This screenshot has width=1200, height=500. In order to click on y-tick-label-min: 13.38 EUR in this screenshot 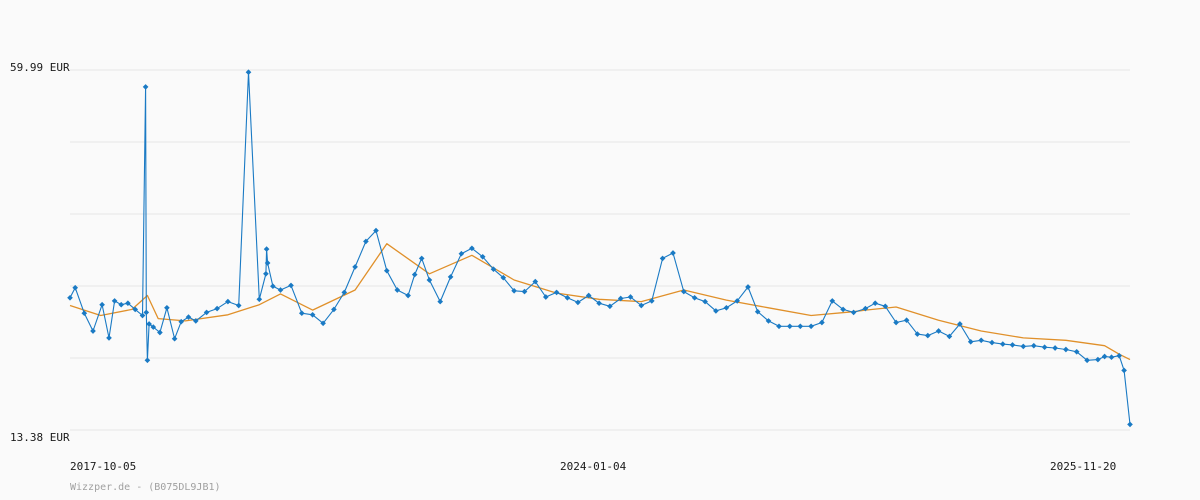, I will do `click(40, 437)`.